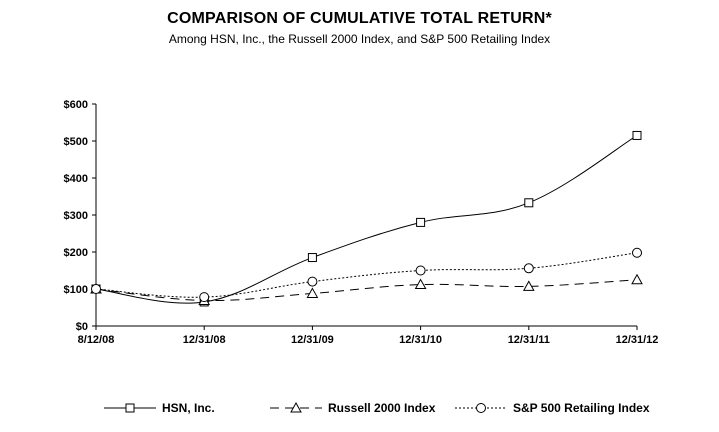  What do you see at coordinates (76, 142) in the screenshot?
I see `y-tick-label: $500` at bounding box center [76, 142].